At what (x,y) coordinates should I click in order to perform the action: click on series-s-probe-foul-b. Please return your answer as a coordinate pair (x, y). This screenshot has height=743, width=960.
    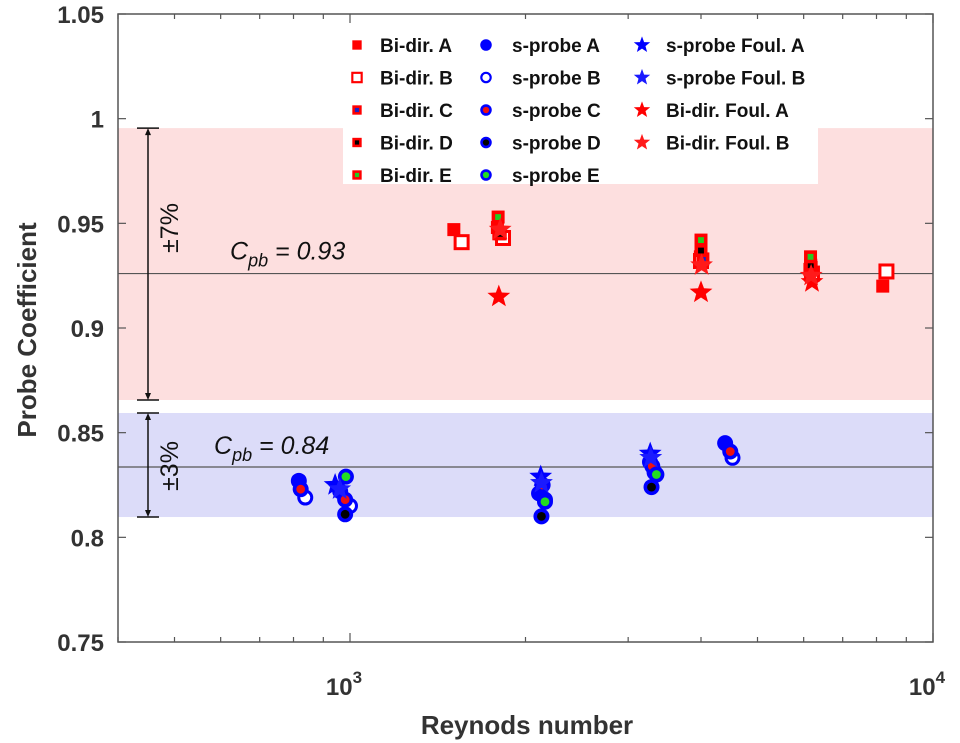
    Looking at the image, I should click on (495, 472).